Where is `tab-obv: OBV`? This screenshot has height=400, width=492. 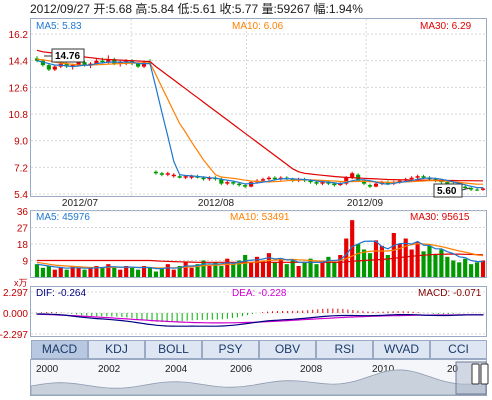 tab-obv: OBV is located at coordinates (287, 349).